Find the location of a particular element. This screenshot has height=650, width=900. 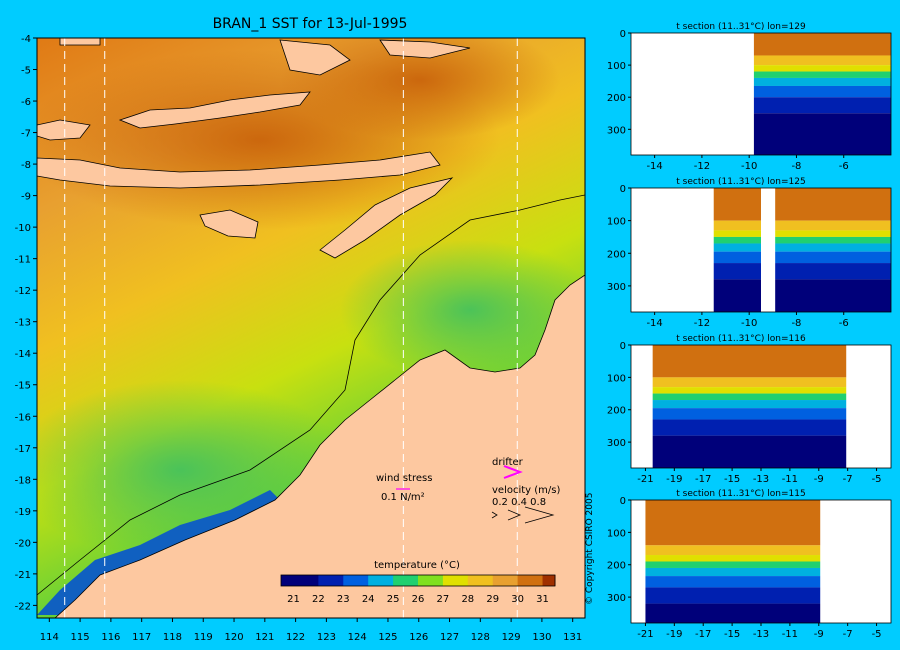

section-x-tick-label: -19 is located at coordinates (674, 634).